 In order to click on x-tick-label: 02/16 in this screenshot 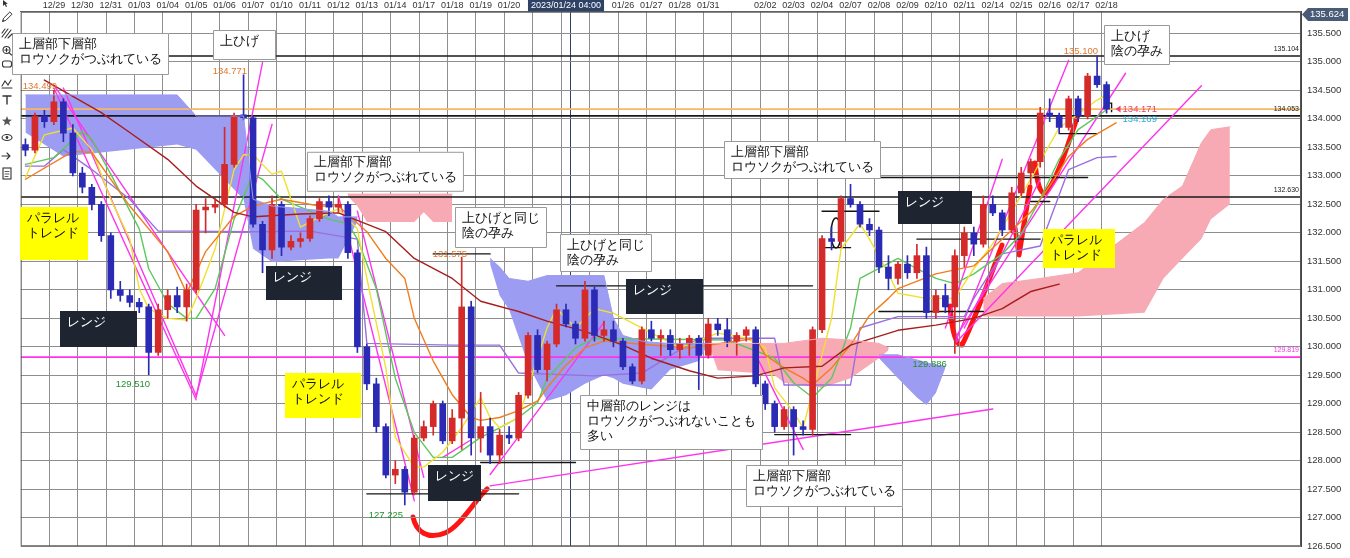, I will do `click(1049, 5)`.